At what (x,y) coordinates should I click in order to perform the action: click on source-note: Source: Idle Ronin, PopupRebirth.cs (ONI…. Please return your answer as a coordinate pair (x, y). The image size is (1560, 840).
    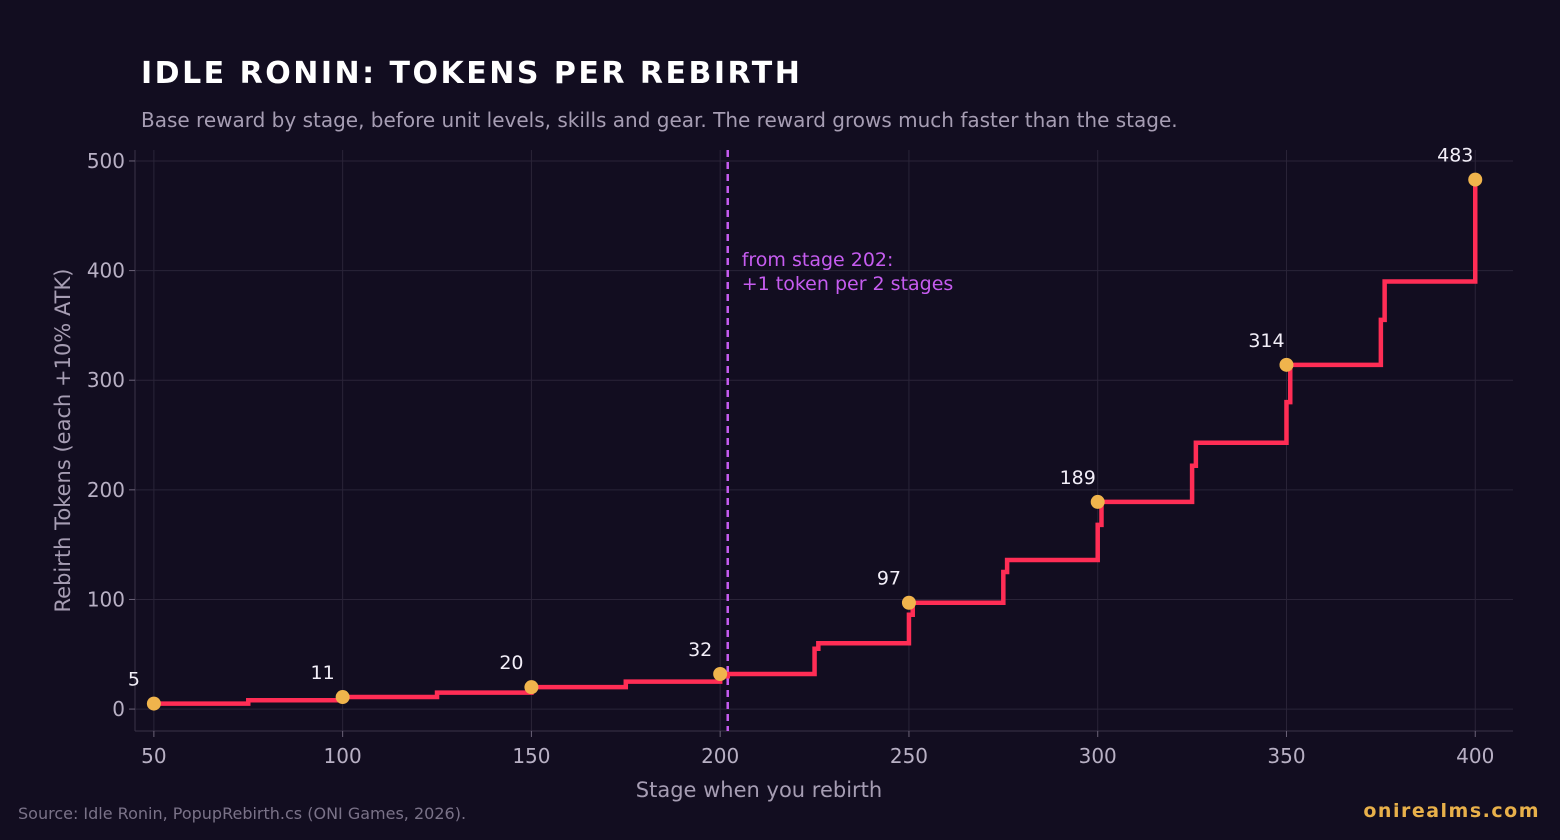
    Looking at the image, I should click on (242, 813).